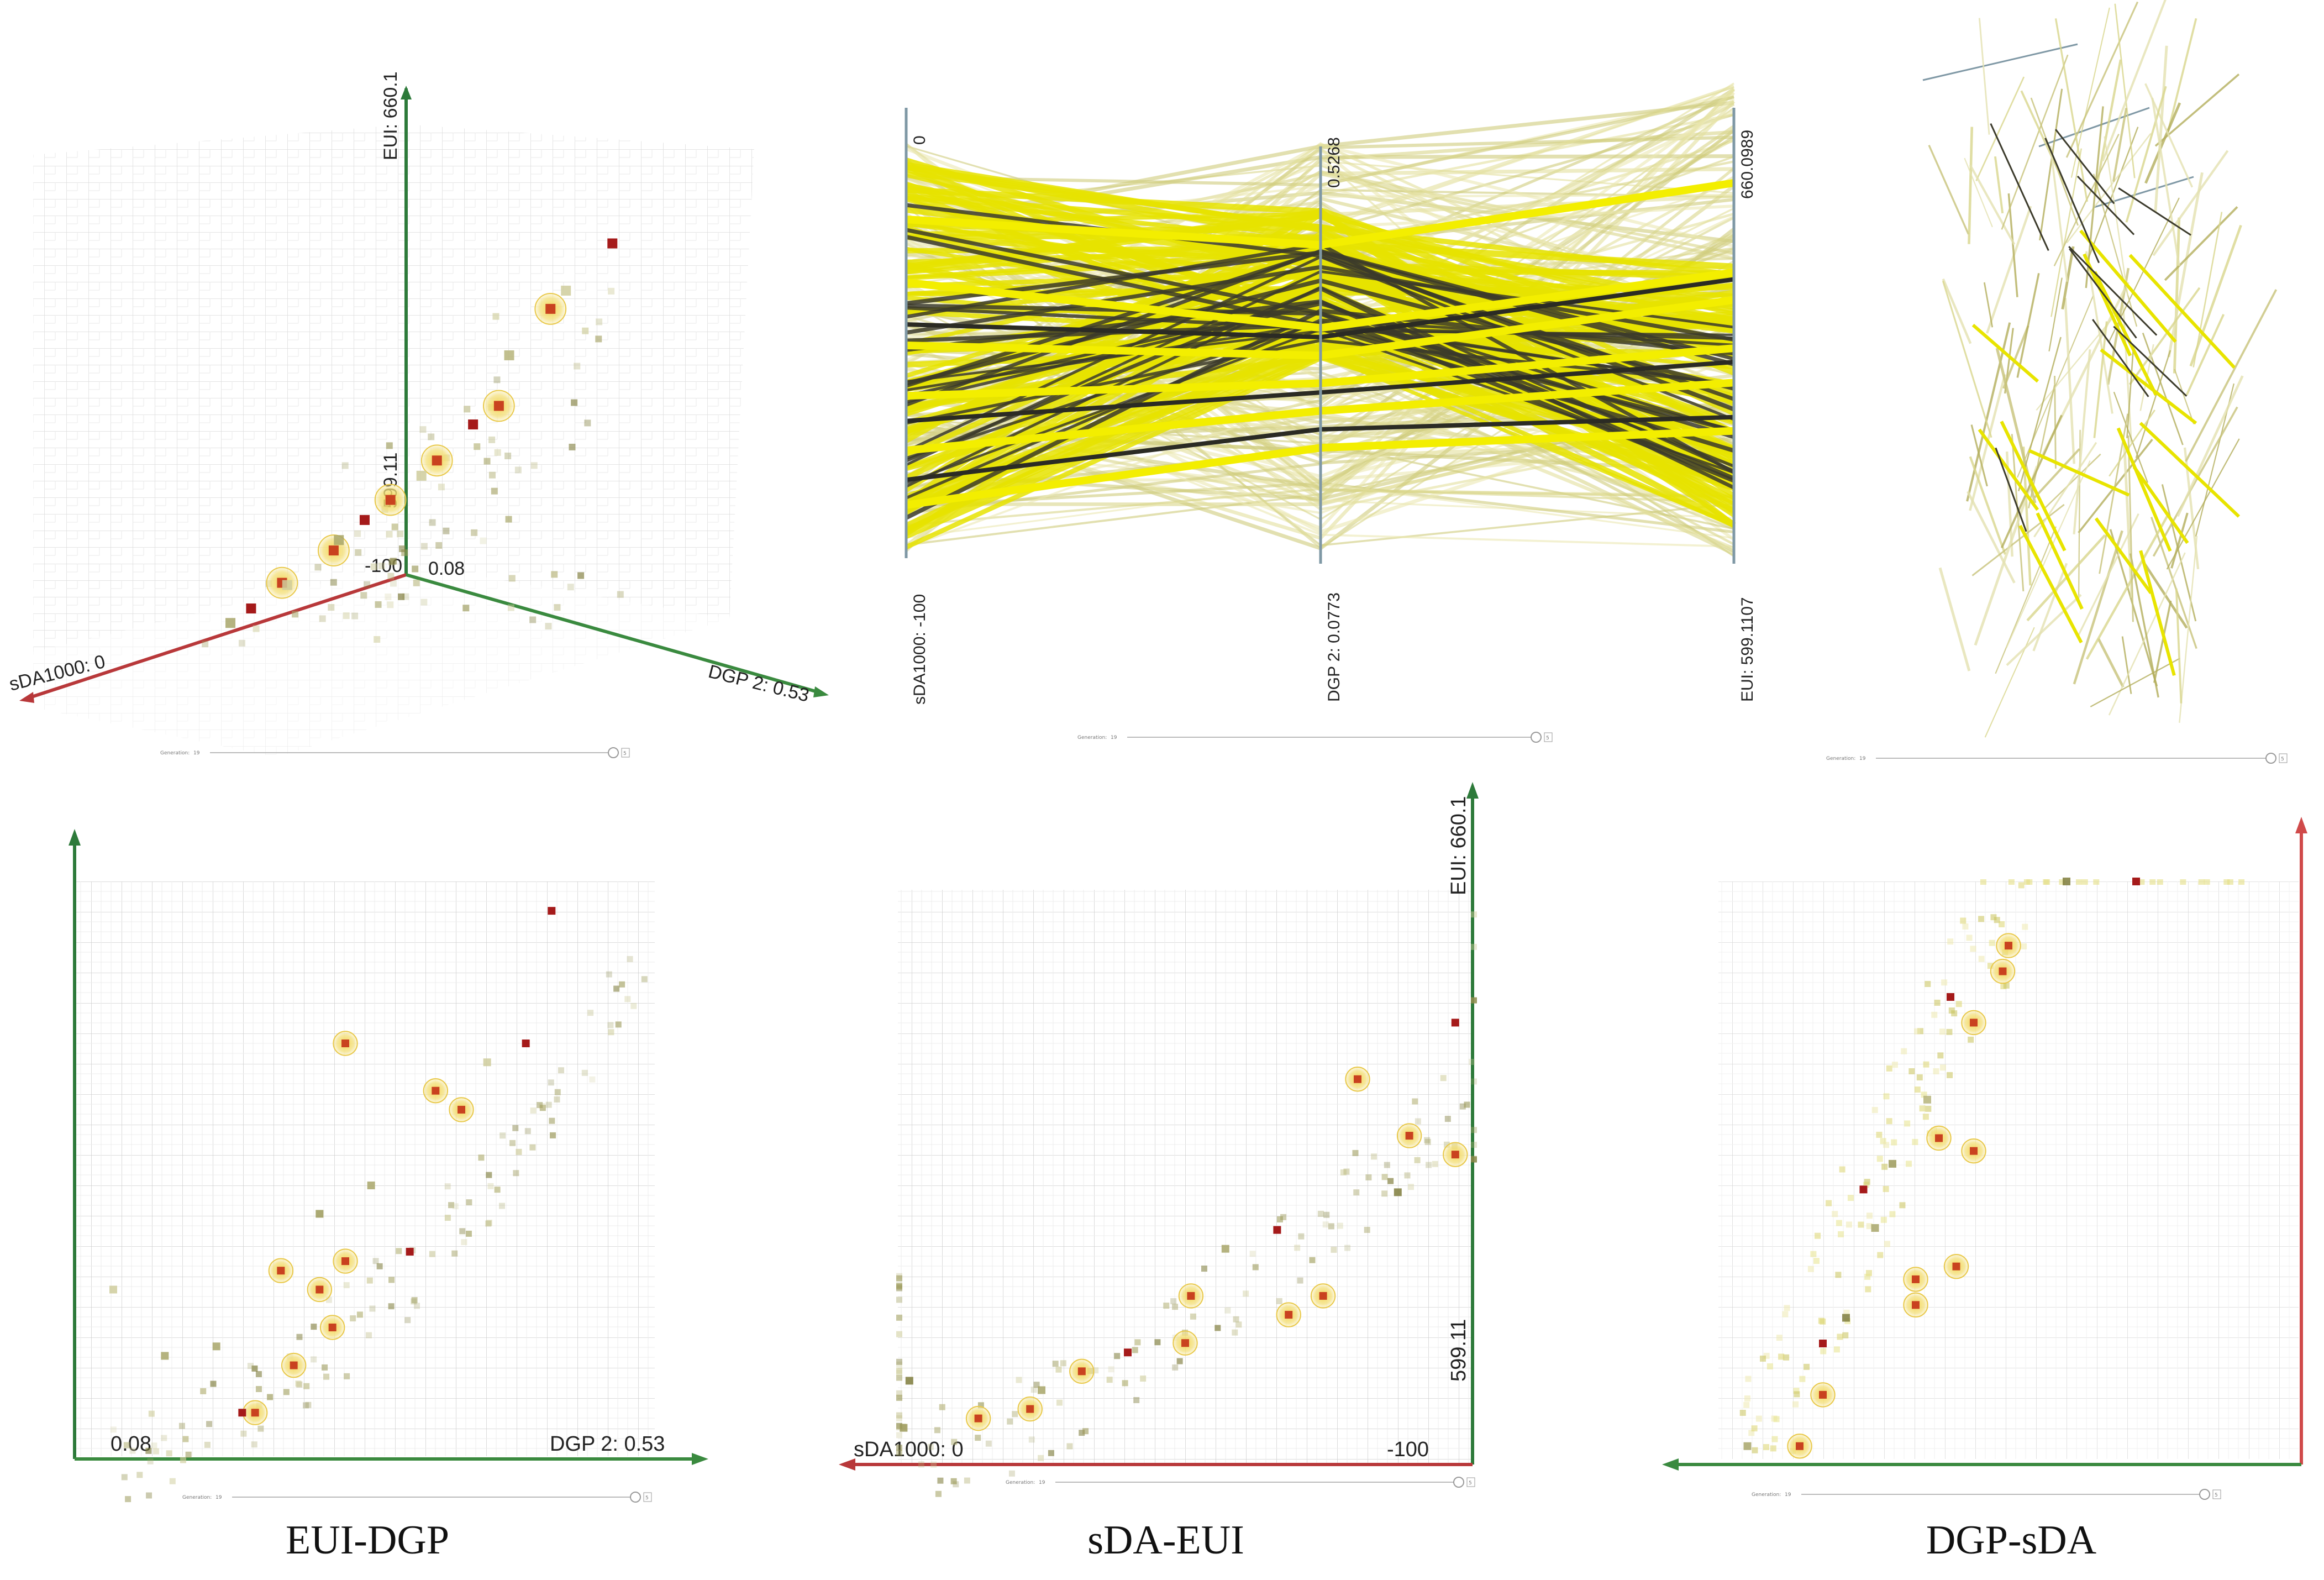 The image size is (2324, 1580). What do you see at coordinates (1240, 1482) in the screenshot?
I see `slider-sda-eui: Generation: 19 5` at bounding box center [1240, 1482].